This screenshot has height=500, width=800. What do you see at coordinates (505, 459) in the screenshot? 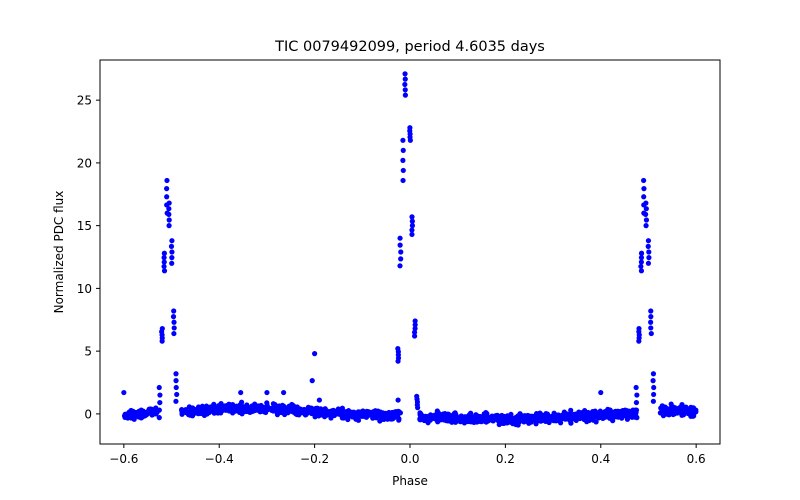
I see `x-tick-label: 0.2` at bounding box center [505, 459].